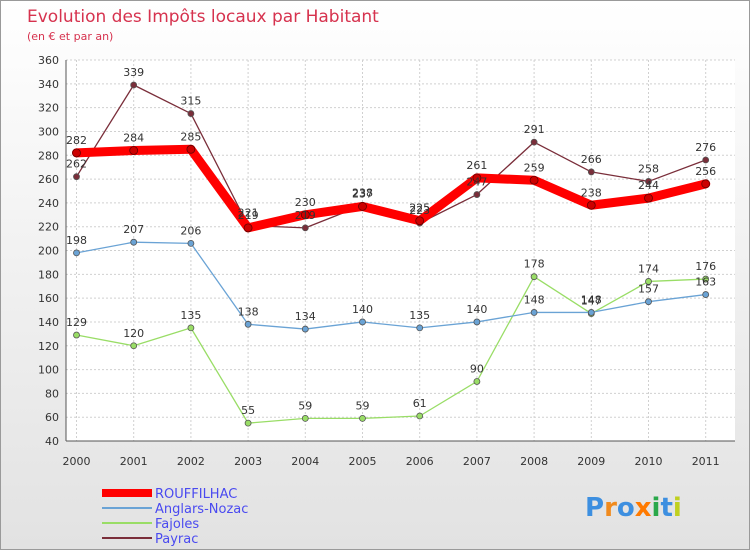  Describe the element at coordinates (648, 268) in the screenshot. I see `data-label: 174` at that location.